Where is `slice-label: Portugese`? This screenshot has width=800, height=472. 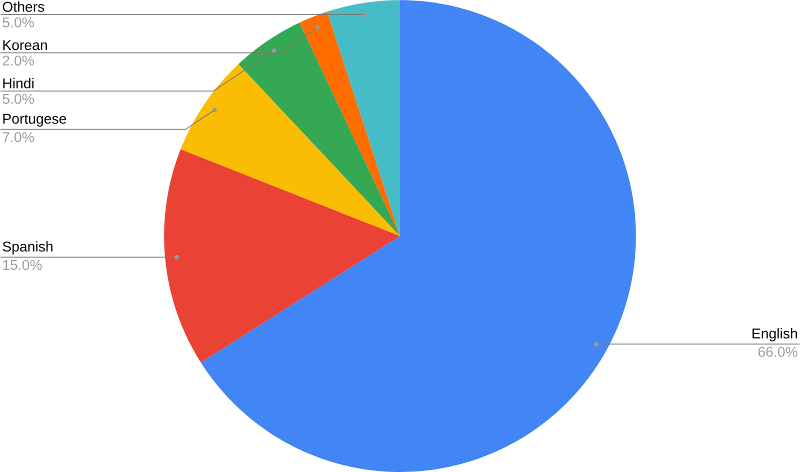
slice-label: Portugese is located at coordinates (34, 120).